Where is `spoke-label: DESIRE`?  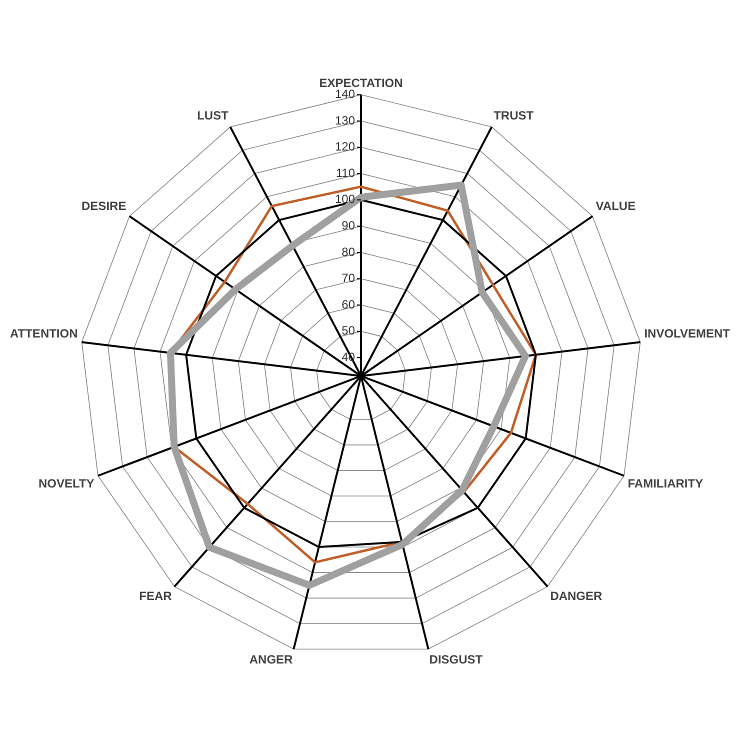
spoke-label: DESIRE is located at coordinates (104, 206).